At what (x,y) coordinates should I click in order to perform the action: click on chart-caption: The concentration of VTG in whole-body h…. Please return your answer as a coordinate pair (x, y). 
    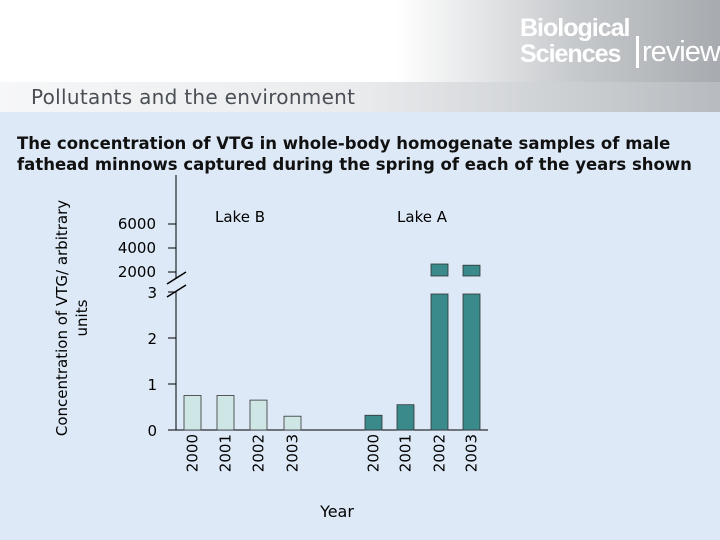
    Looking at the image, I should click on (354, 154).